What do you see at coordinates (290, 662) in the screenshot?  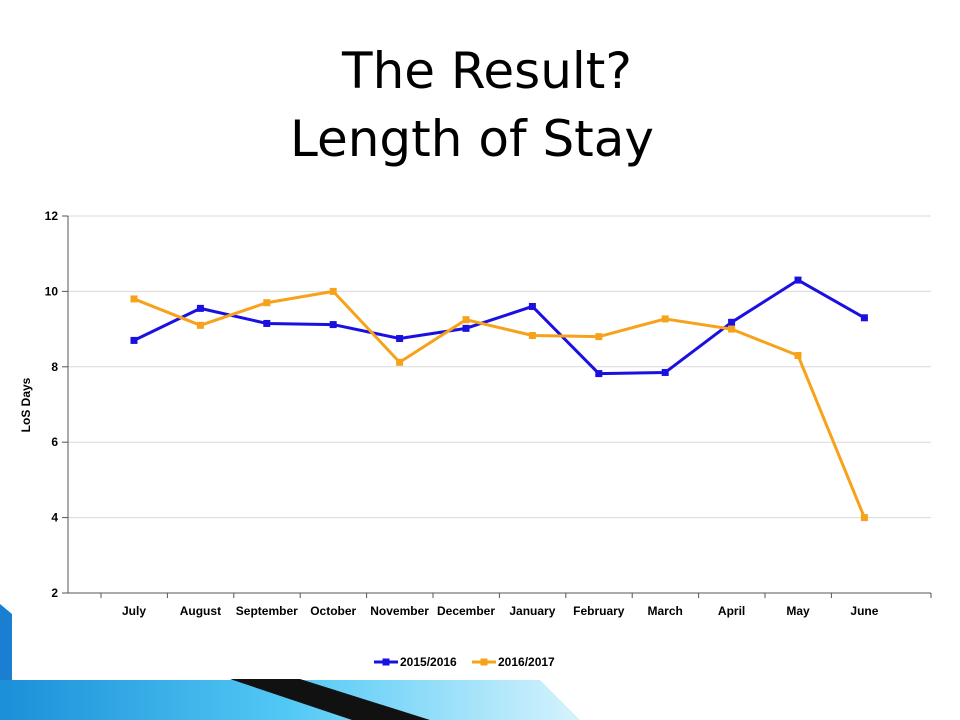 I see `decorative-swoosh` at bounding box center [290, 662].